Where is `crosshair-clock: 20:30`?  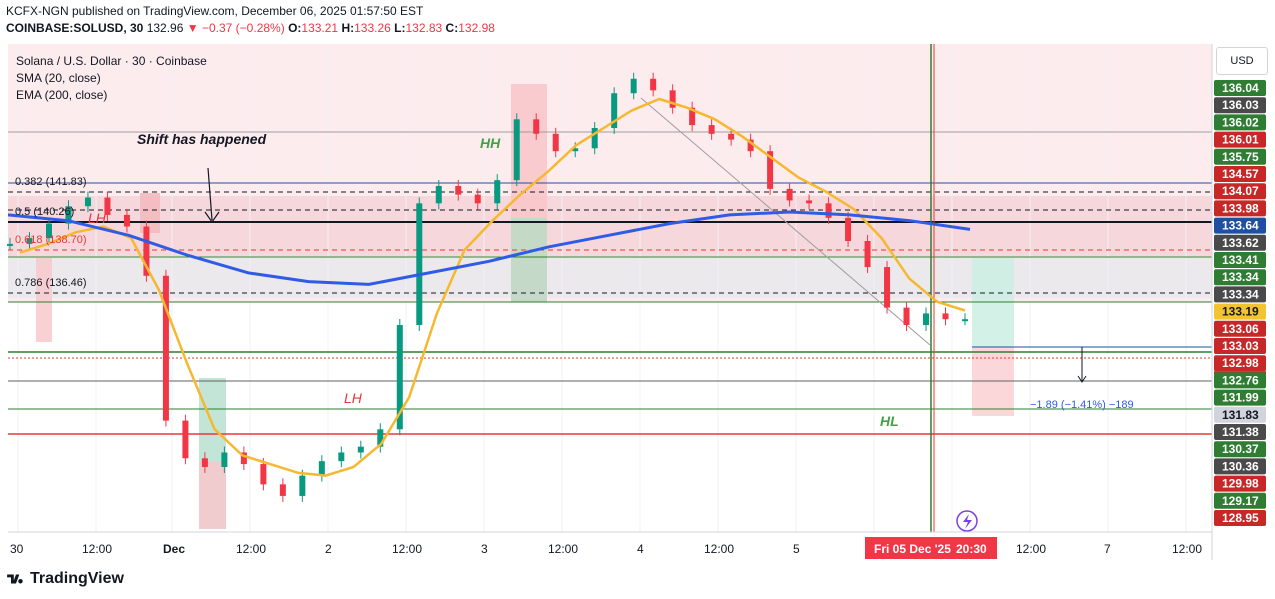 crosshair-clock: 20:30 is located at coordinates (971, 549).